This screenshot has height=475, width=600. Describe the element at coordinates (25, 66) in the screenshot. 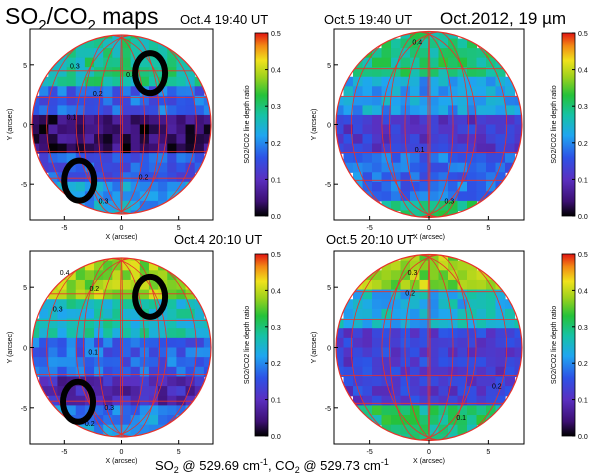

I see `y-tick-label: 5` at that location.